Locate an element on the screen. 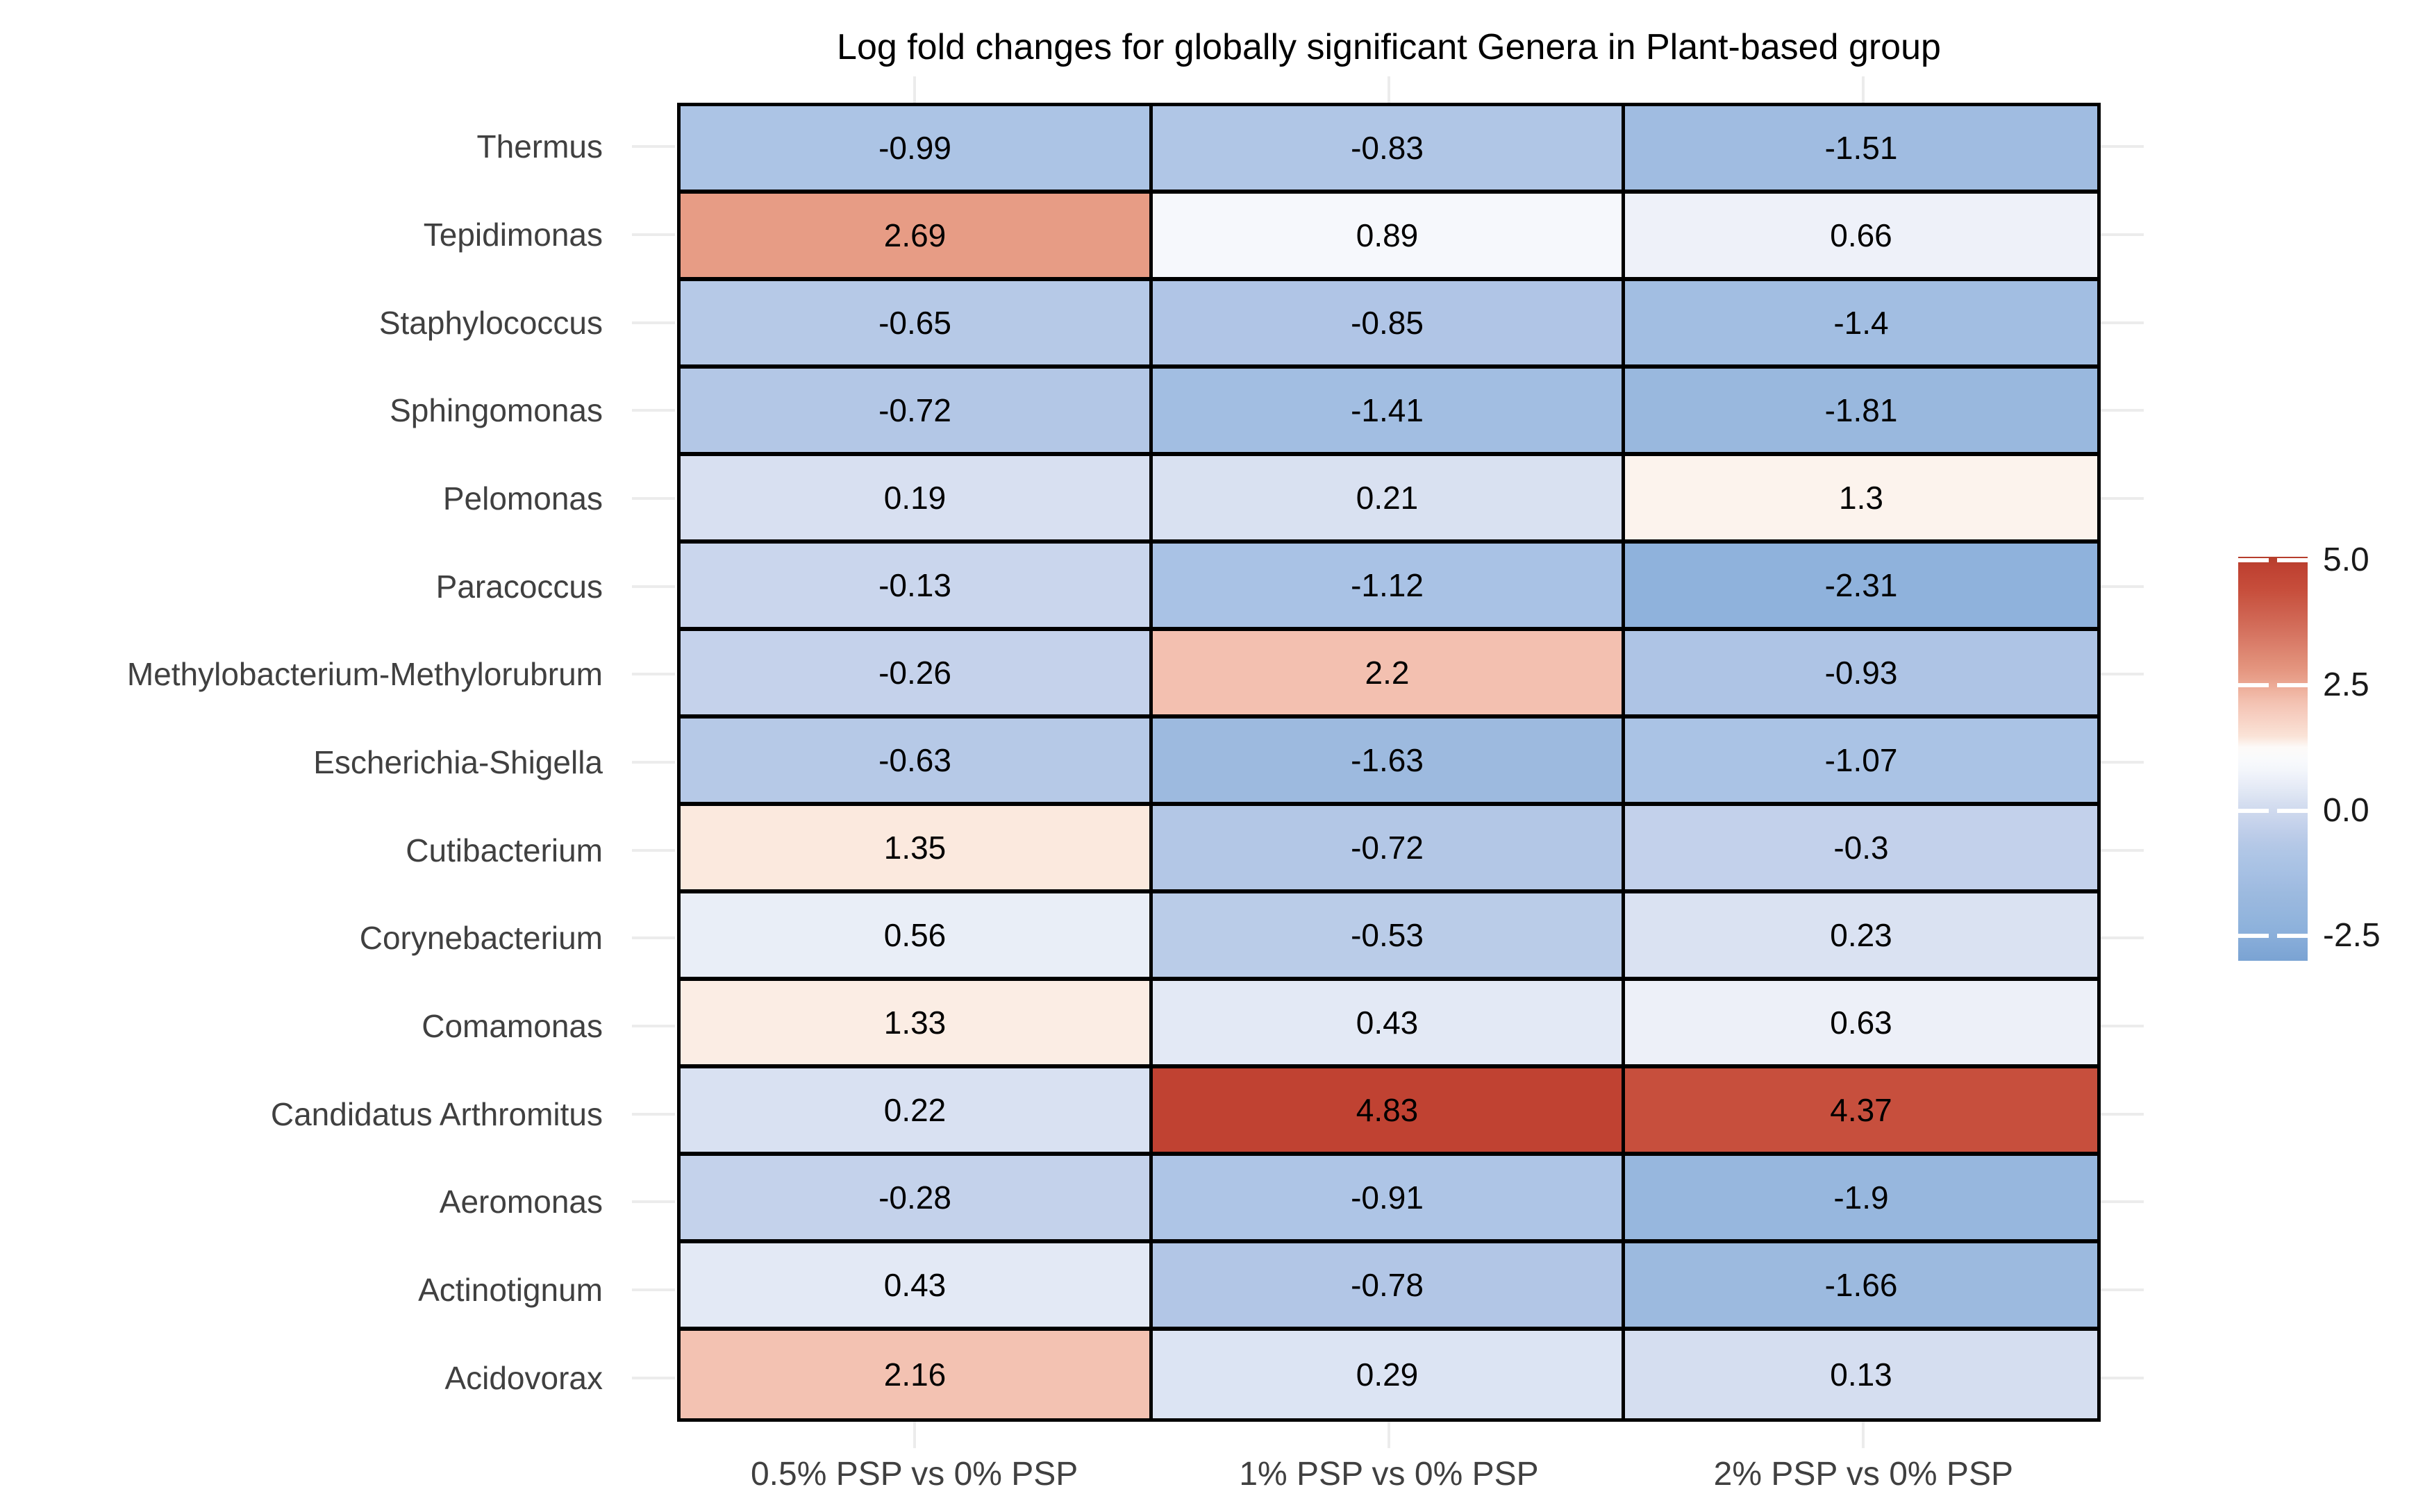 The width and height of the screenshot is (2425, 1512). heatmap-cell: 0.29 is located at coordinates (1389, 1374).